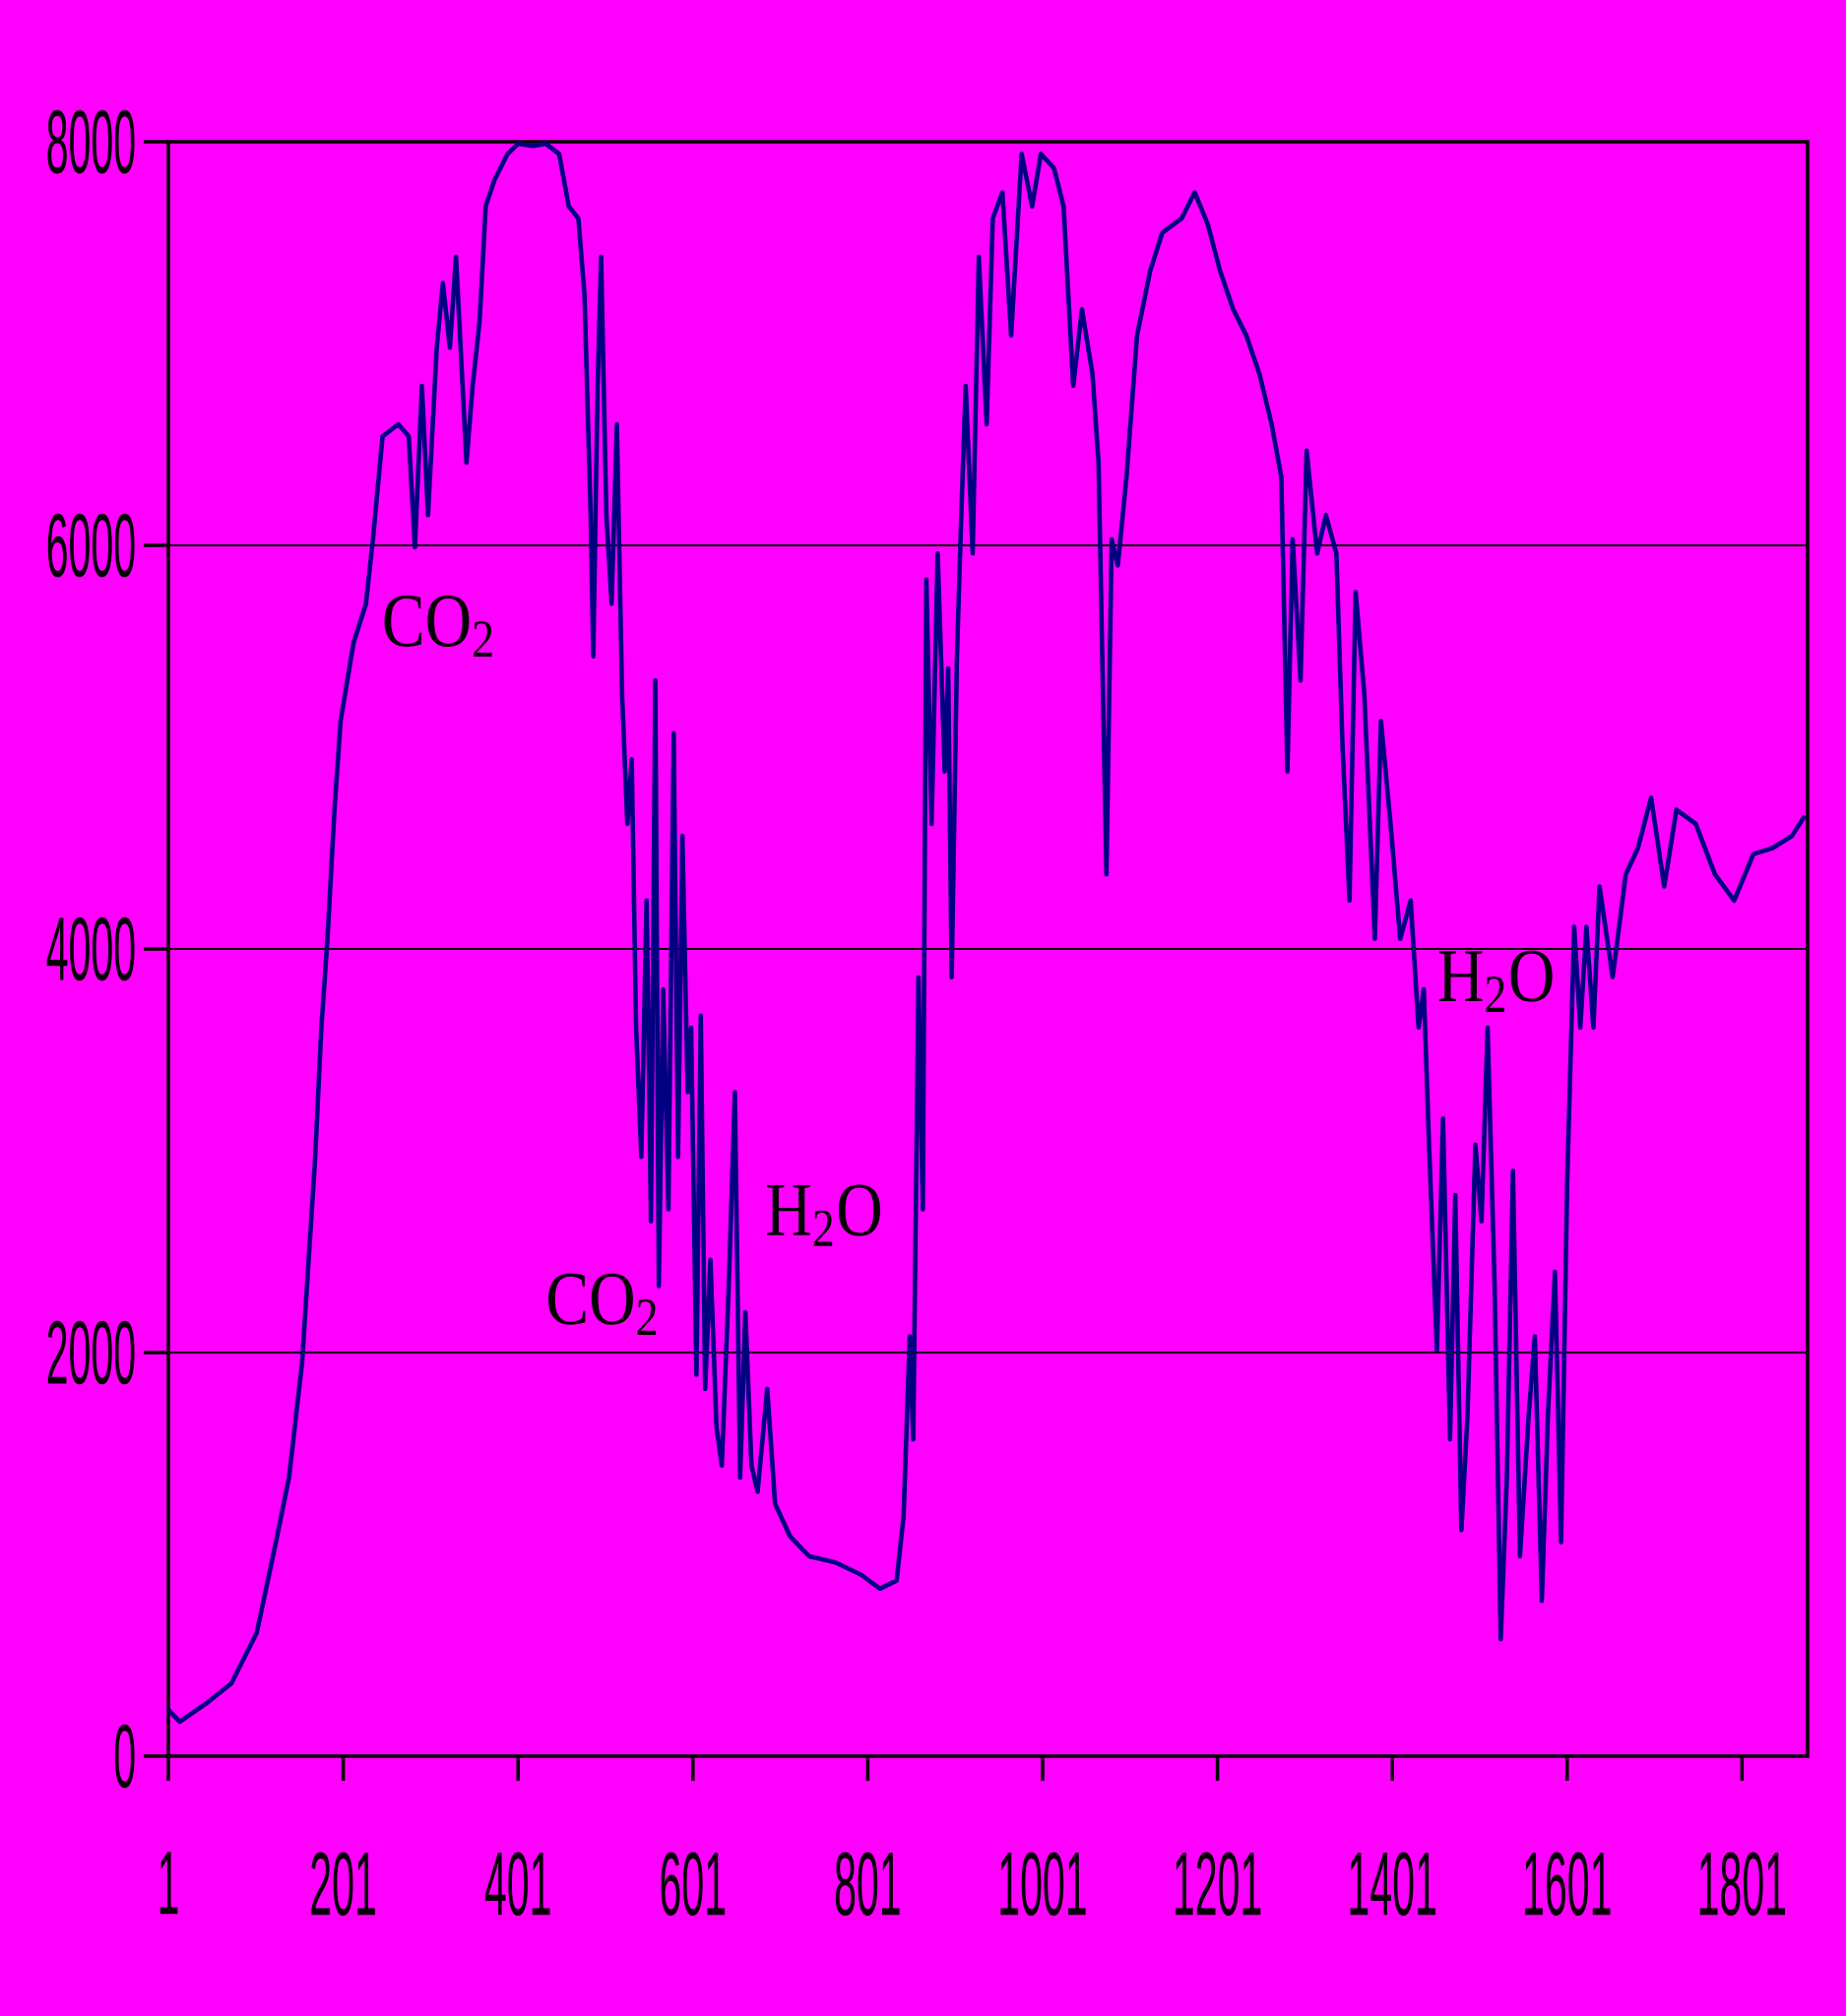 This screenshot has width=1846, height=2016. What do you see at coordinates (868, 1884) in the screenshot?
I see `x-tick-label: 801` at bounding box center [868, 1884].